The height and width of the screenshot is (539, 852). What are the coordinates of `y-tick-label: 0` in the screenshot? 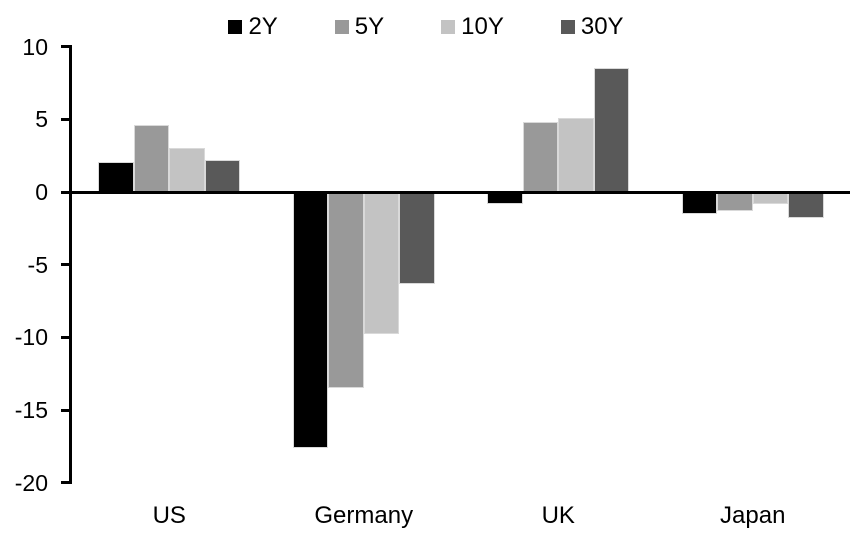 It's located at (41, 192).